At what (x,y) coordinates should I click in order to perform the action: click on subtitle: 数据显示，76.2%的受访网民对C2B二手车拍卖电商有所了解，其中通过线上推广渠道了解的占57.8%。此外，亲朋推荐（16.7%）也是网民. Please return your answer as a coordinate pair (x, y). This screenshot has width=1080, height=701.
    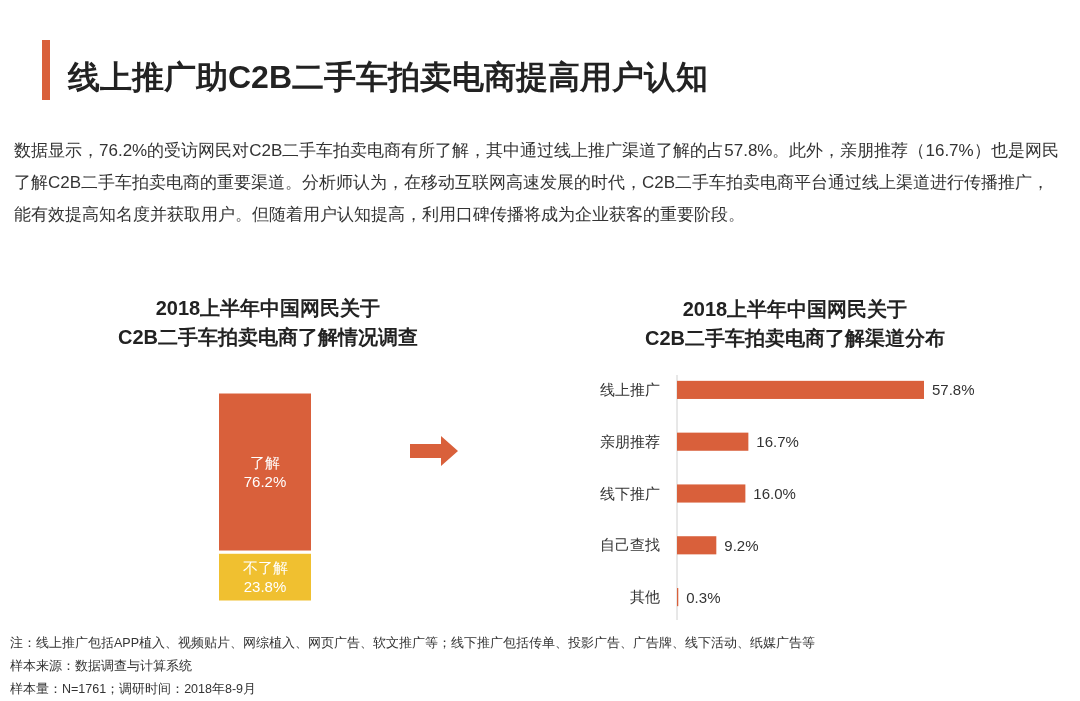
    Looking at the image, I should click on (536, 150).